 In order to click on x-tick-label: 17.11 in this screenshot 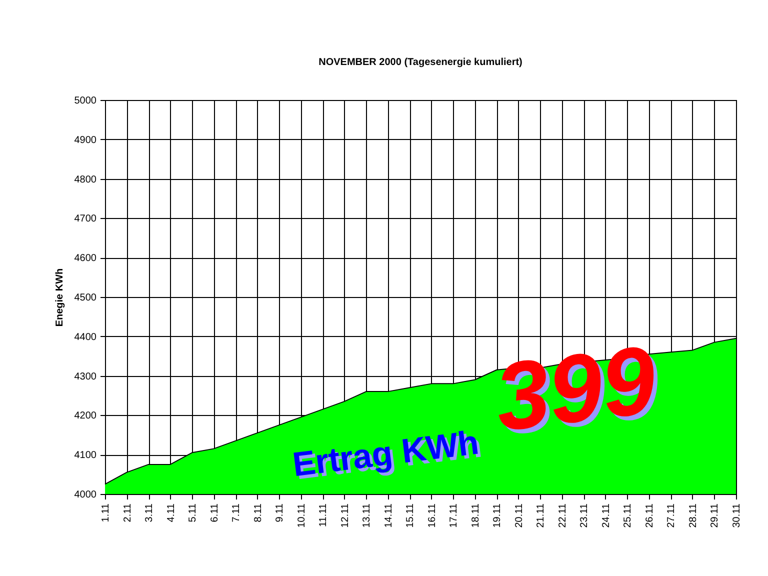, I will do `click(454, 515)`.